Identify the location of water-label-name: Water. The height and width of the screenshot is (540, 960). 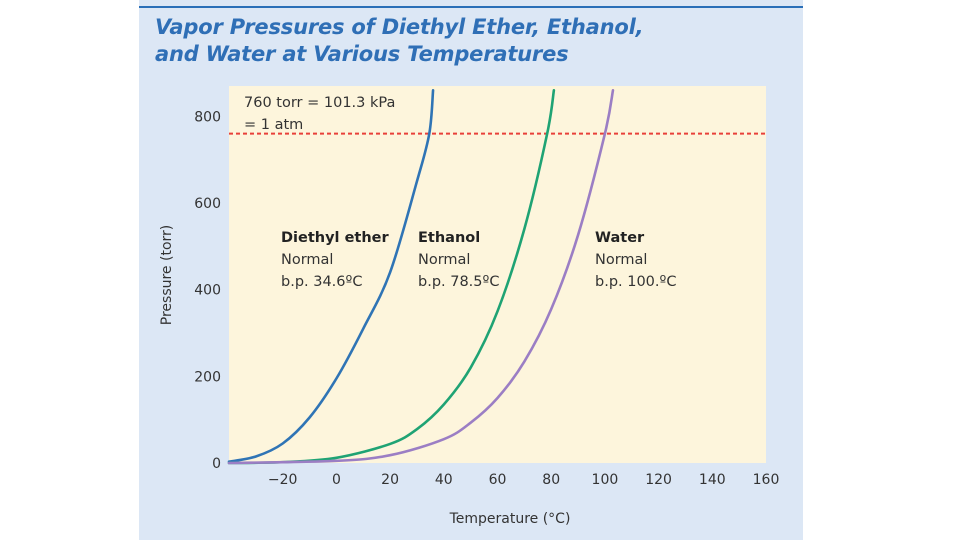
(620, 238).